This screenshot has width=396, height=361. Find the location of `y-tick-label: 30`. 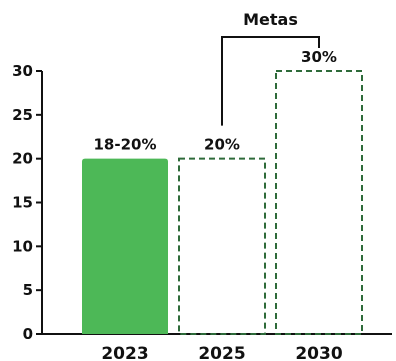

y-tick-label: 30 is located at coordinates (22, 71).